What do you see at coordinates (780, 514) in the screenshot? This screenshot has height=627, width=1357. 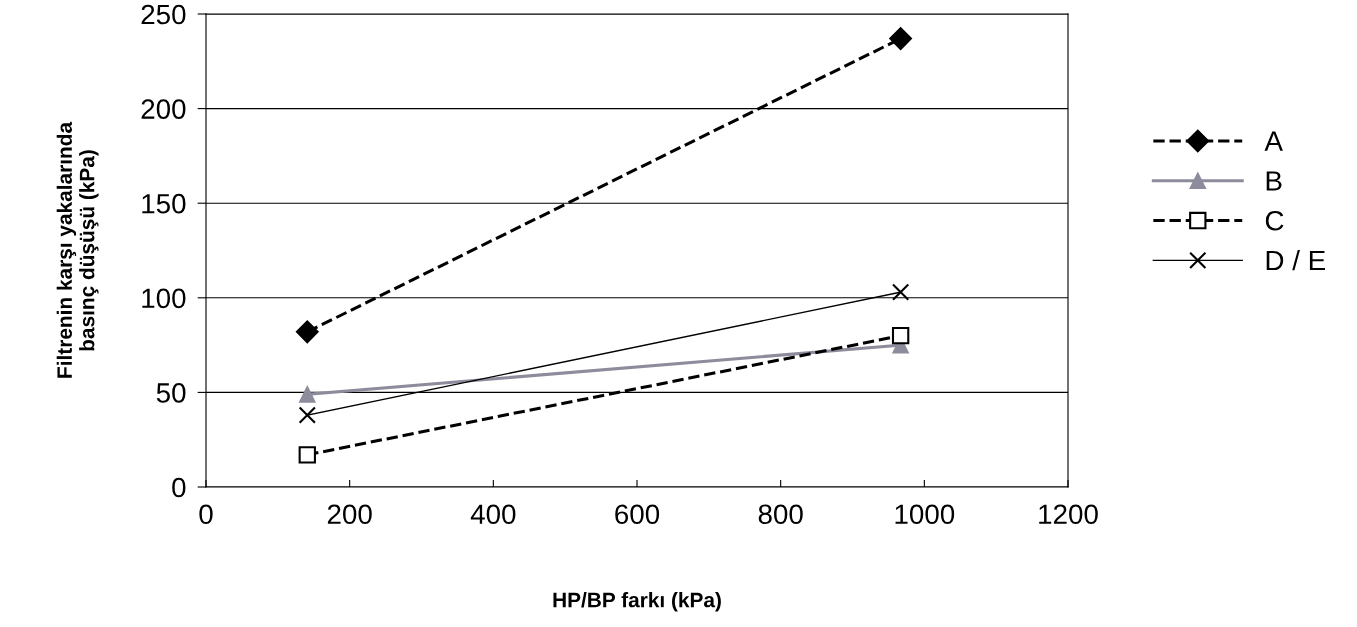 I see `x-tick-label: 800` at bounding box center [780, 514].